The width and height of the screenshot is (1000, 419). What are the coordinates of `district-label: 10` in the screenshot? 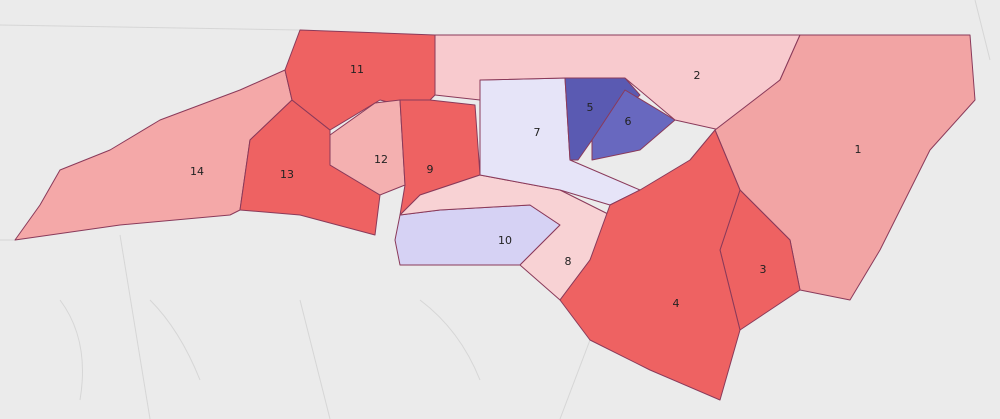 It's located at (505, 240).